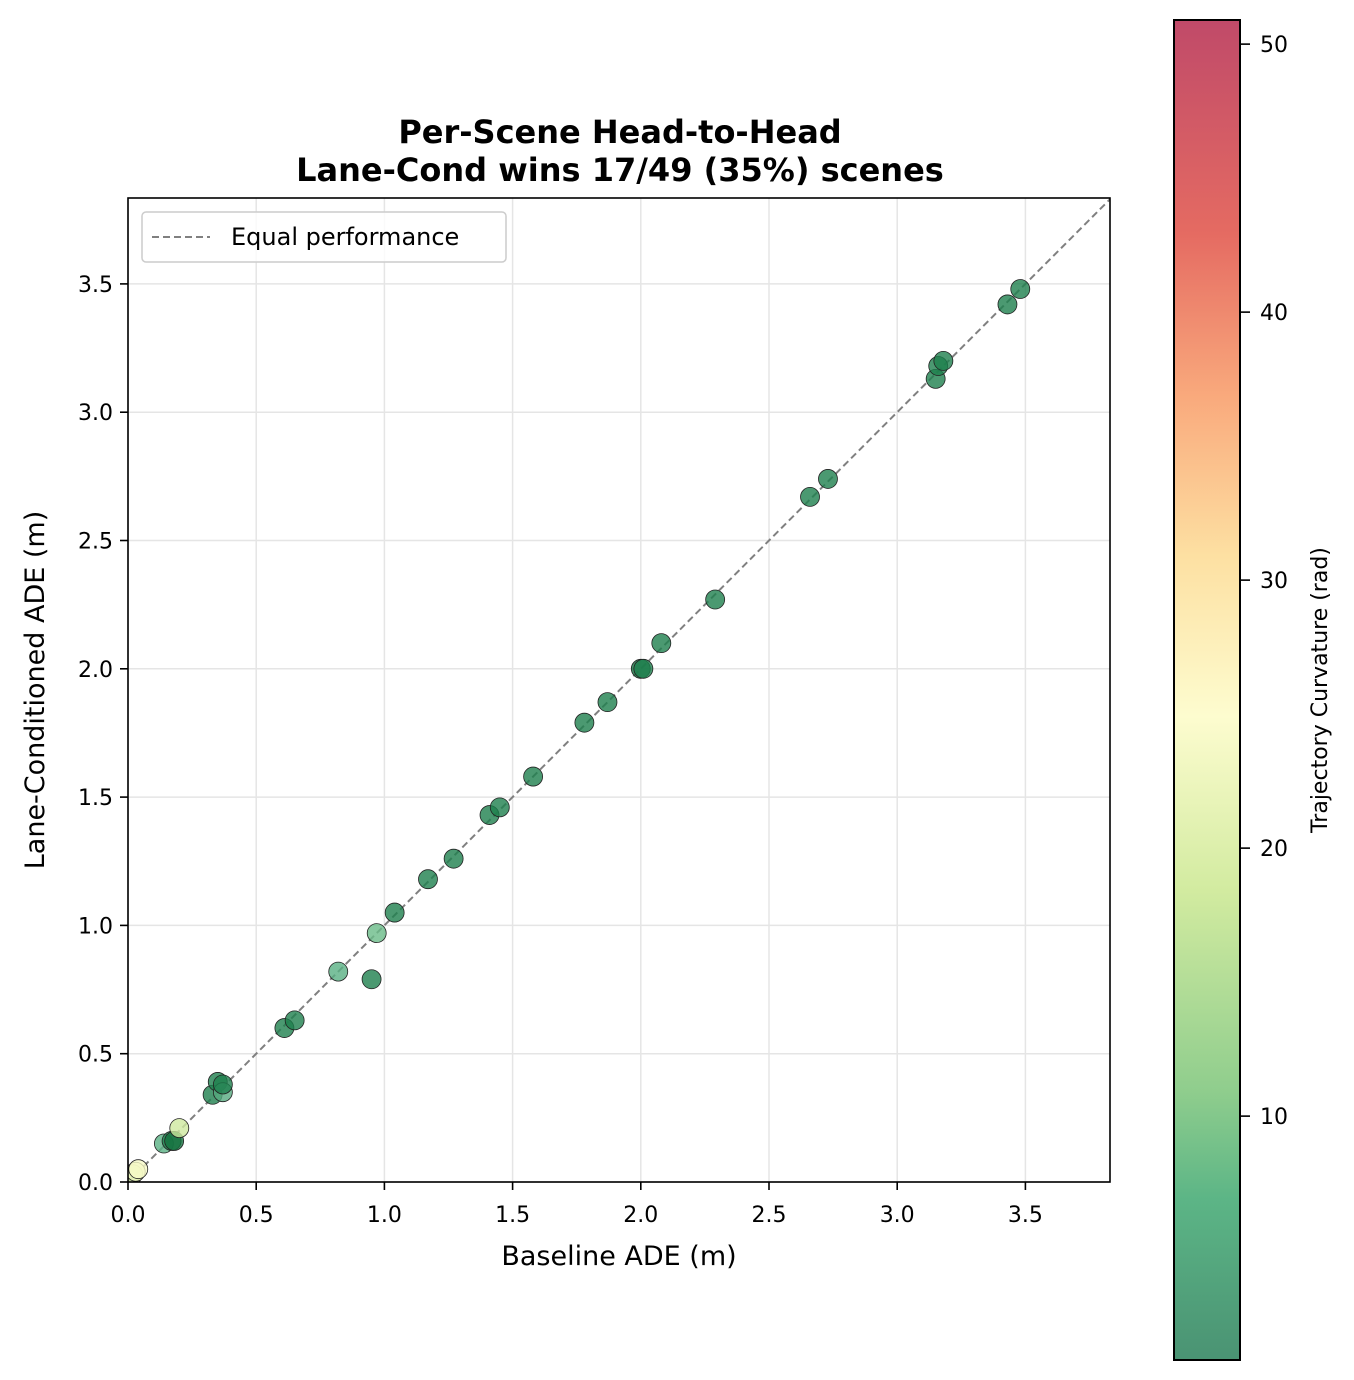 The width and height of the screenshot is (1354, 1380). I want to click on colorbar-tick-label: 40, so click(1274, 313).